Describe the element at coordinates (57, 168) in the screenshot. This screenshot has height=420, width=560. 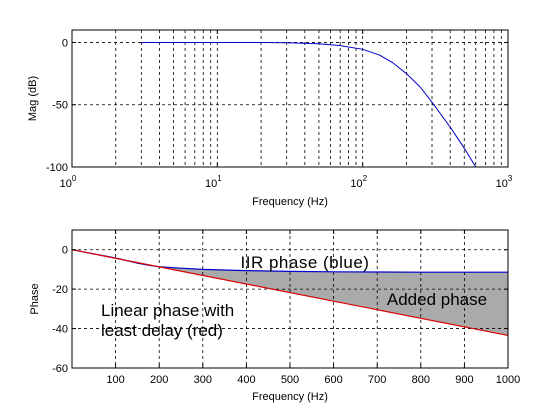
I see `magnitude-y-tick-label: -100` at that location.